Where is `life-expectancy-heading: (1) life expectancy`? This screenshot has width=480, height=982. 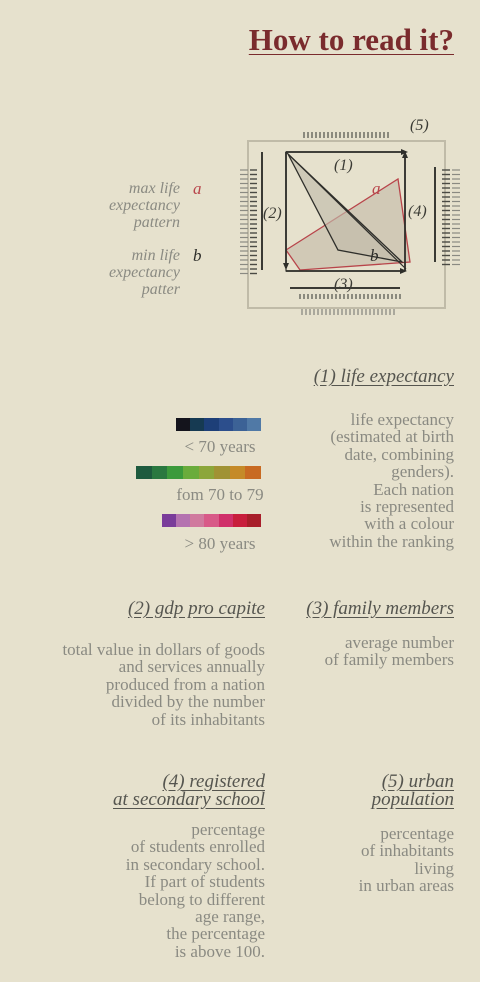
life-expectancy-heading: (1) life expectancy is located at coordinates (383, 376).